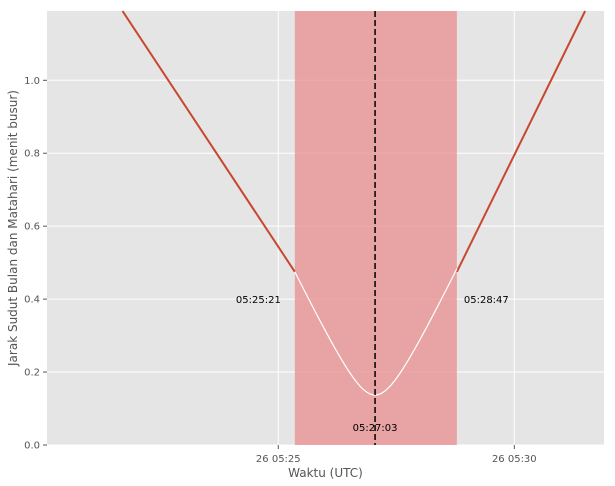 This screenshot has width=615, height=486. What do you see at coordinates (32, 373) in the screenshot?
I see `y-tick-label: 0.2` at bounding box center [32, 373].